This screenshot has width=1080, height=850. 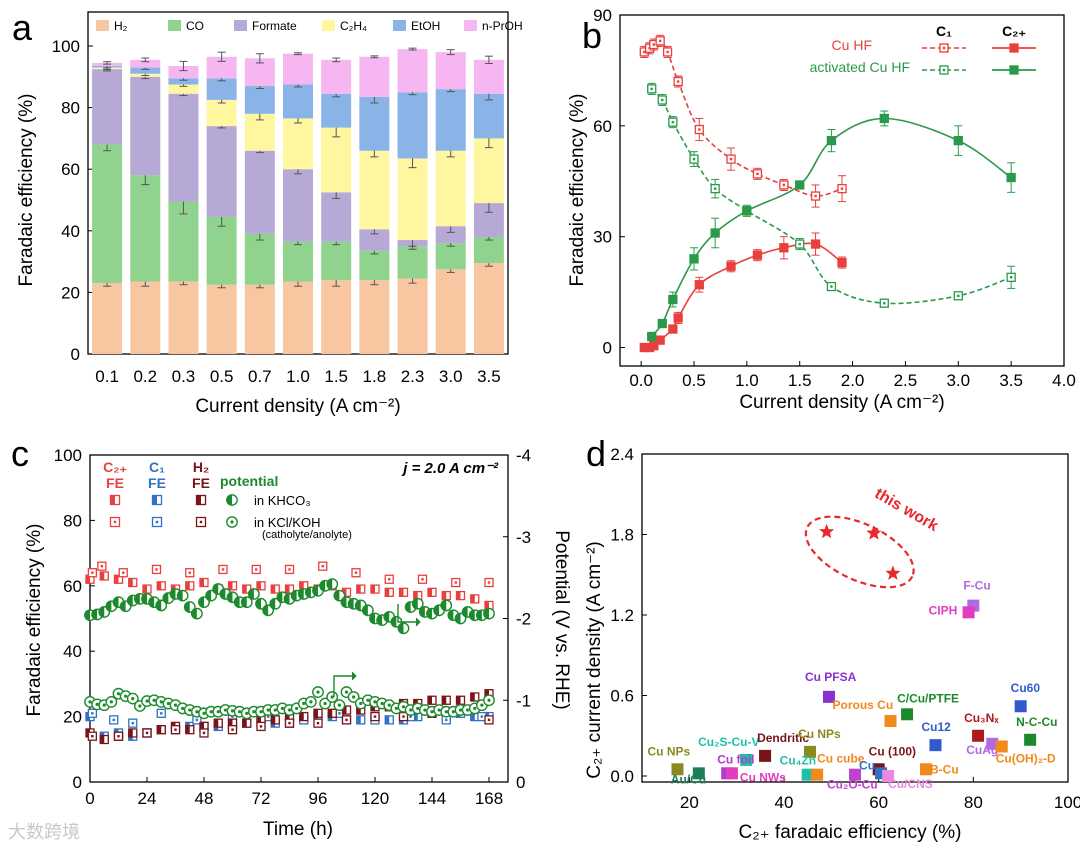 I want to click on panel-d-point-label: Cu PFSA, so click(x=831, y=677).